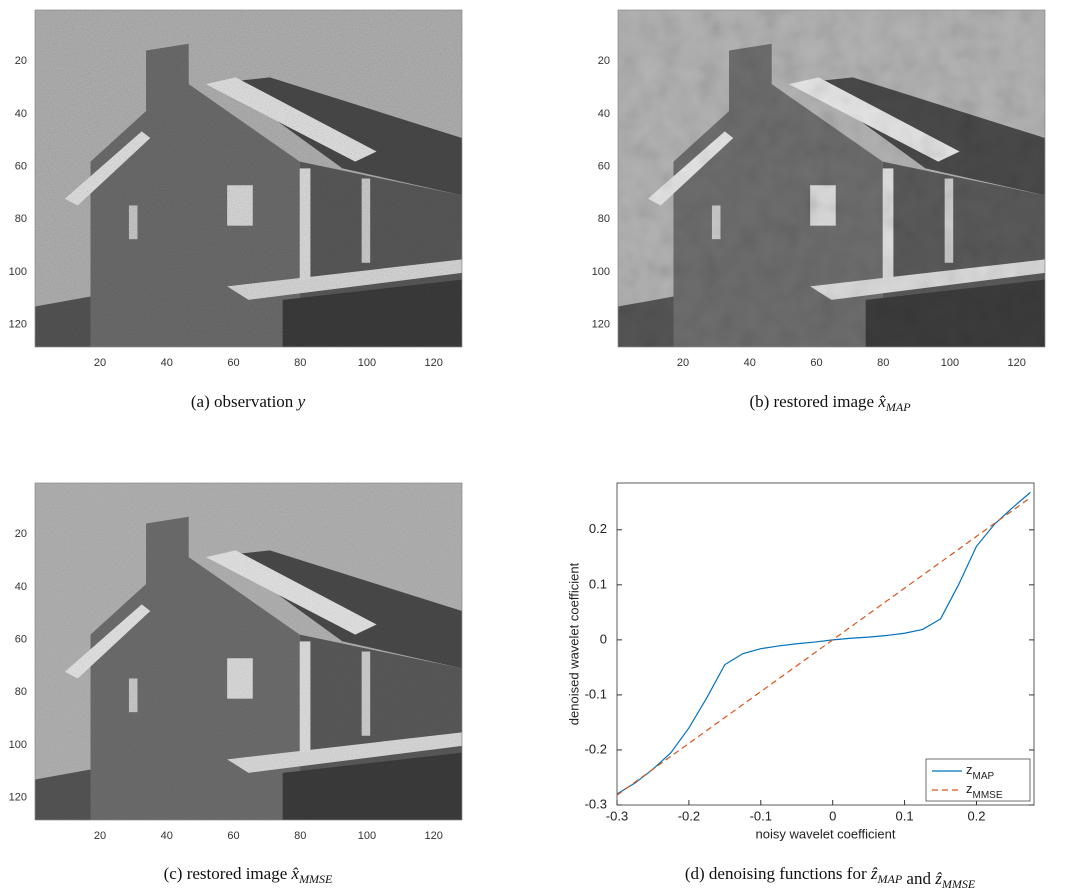 The width and height of the screenshot is (1091, 895). I want to click on y-tick-label: -0.1, so click(596, 693).